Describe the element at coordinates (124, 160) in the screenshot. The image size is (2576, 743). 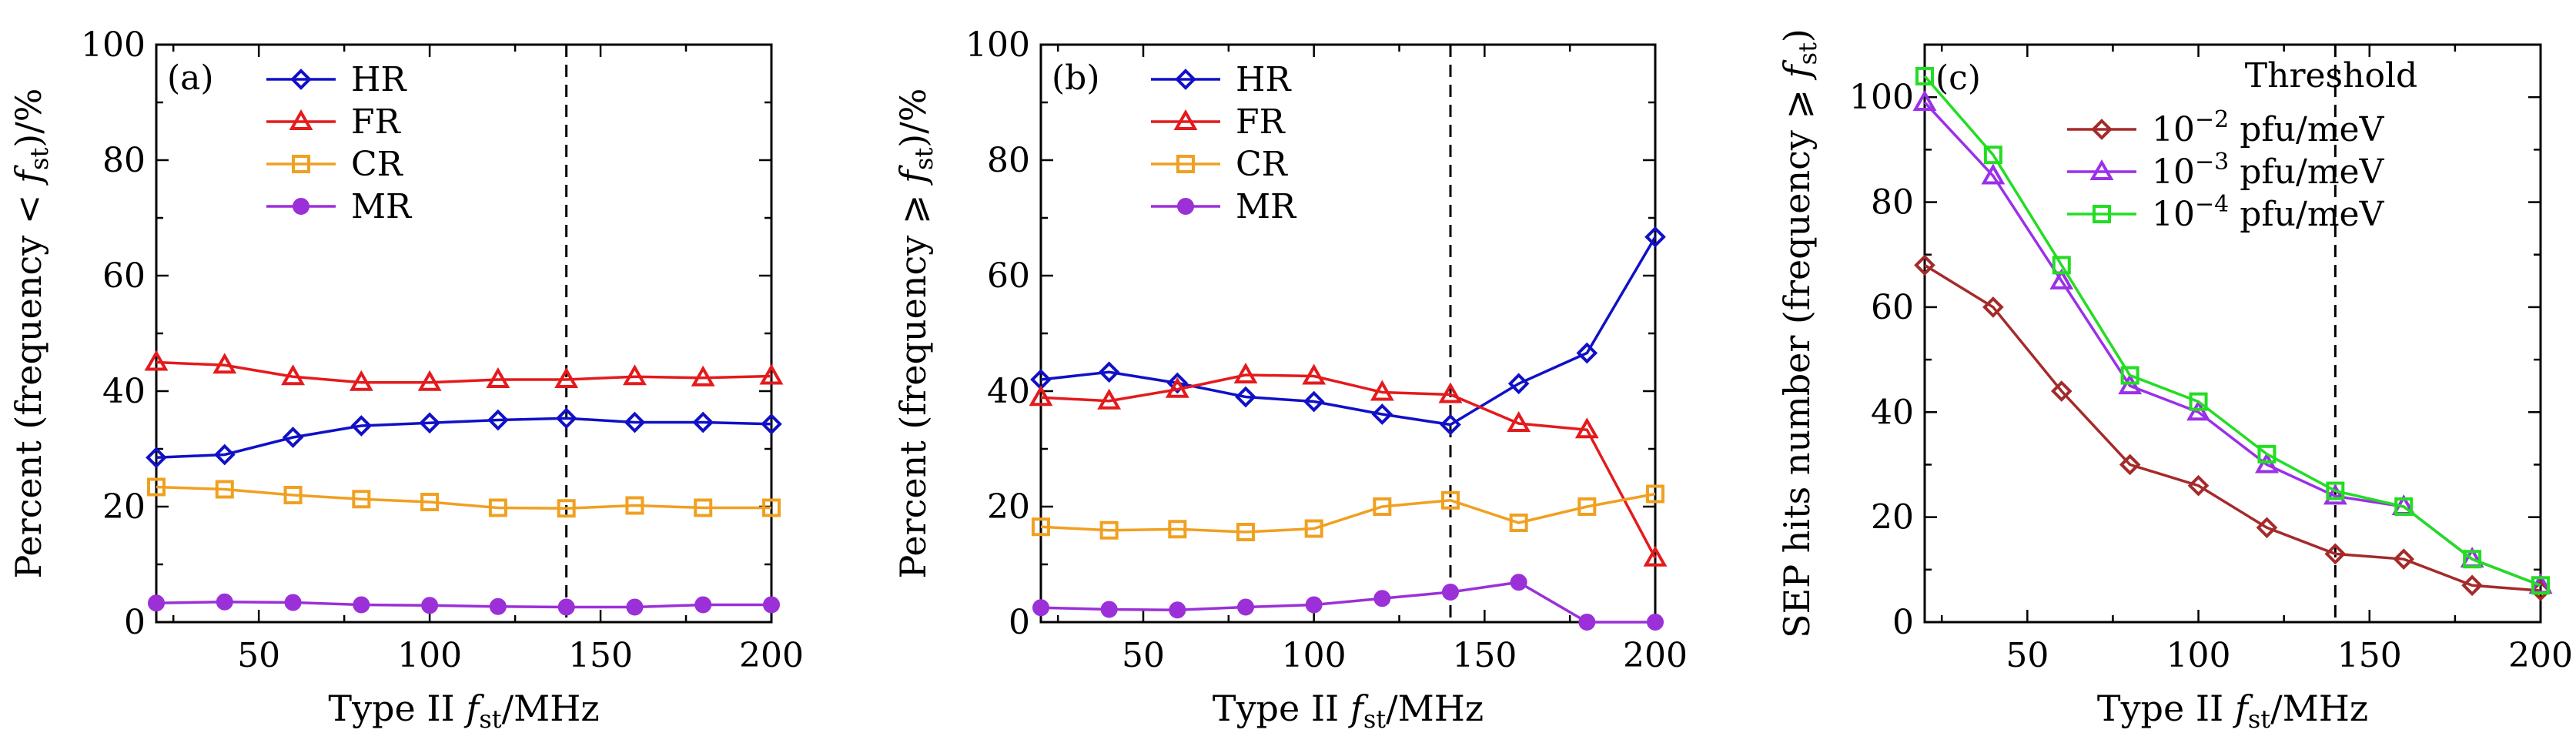
I see `y-tick-label: 80` at that location.